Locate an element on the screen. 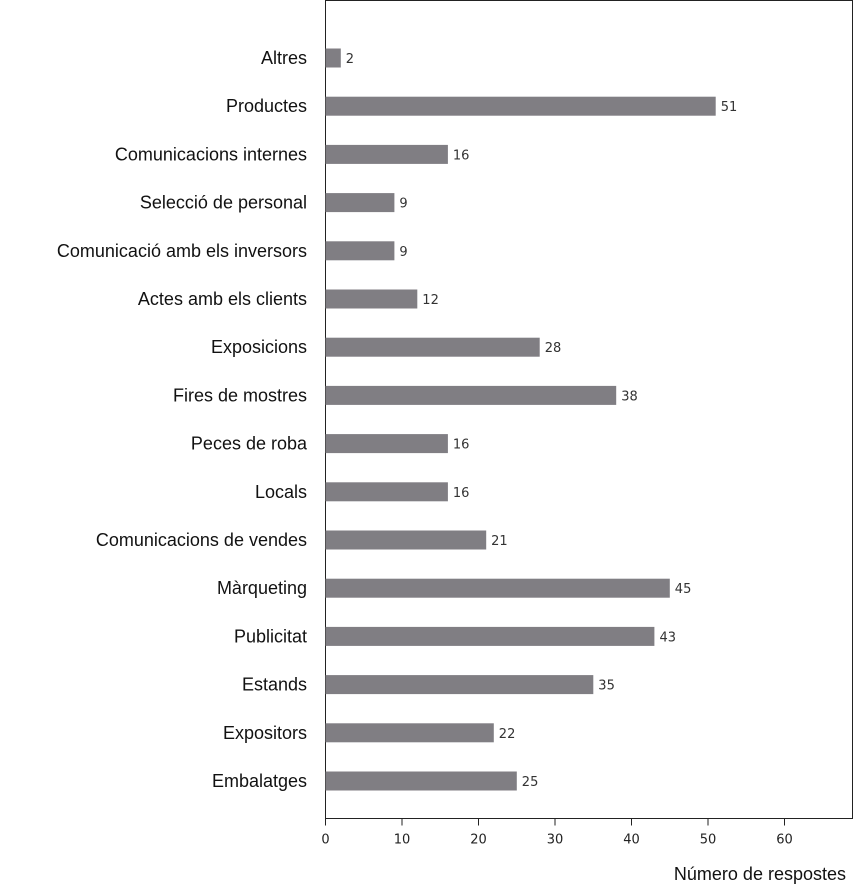  category-label: Estands is located at coordinates (274, 685).